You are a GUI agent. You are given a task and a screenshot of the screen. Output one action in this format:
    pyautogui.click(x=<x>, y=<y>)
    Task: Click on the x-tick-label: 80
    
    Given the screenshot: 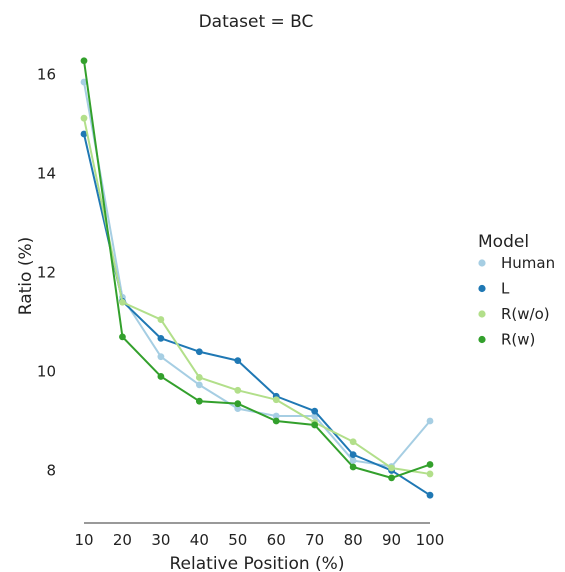 What is the action you would take?
    pyautogui.click(x=353, y=540)
    